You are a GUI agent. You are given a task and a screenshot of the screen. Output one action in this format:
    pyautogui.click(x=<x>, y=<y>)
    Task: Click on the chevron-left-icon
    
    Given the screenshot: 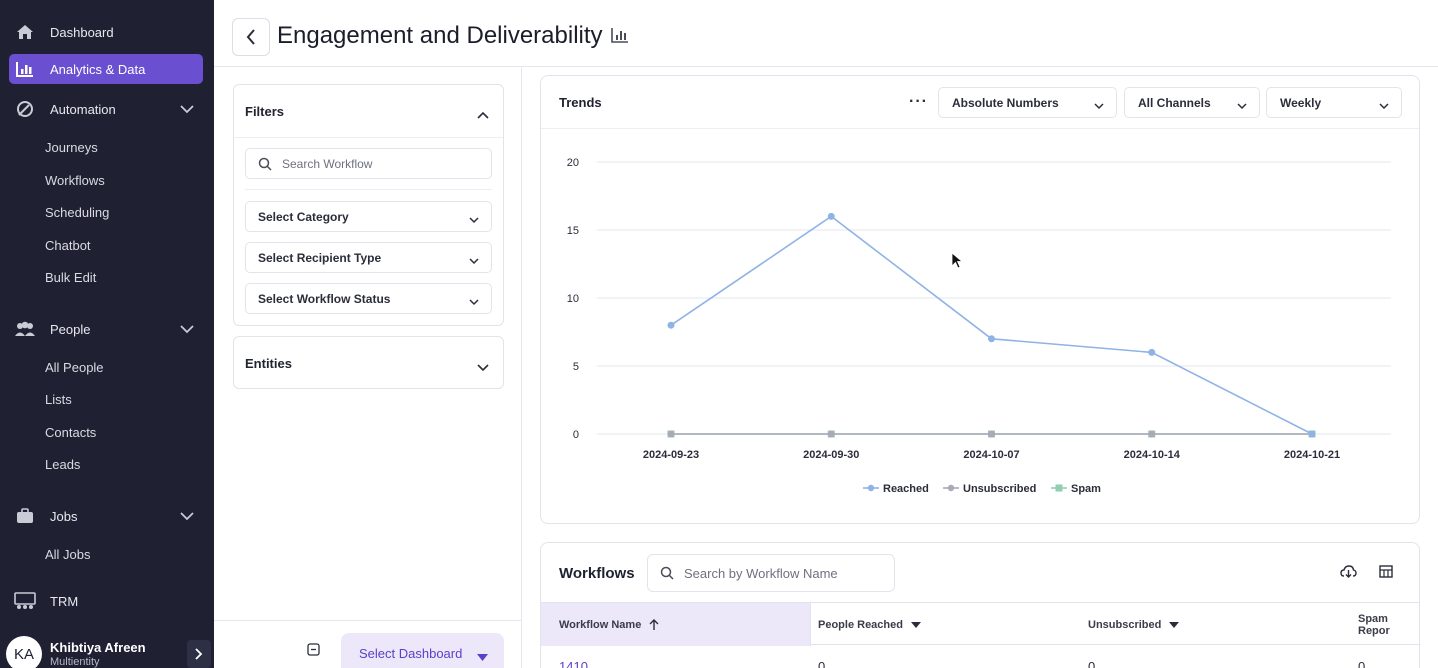 What is the action you would take?
    pyautogui.click(x=250, y=37)
    